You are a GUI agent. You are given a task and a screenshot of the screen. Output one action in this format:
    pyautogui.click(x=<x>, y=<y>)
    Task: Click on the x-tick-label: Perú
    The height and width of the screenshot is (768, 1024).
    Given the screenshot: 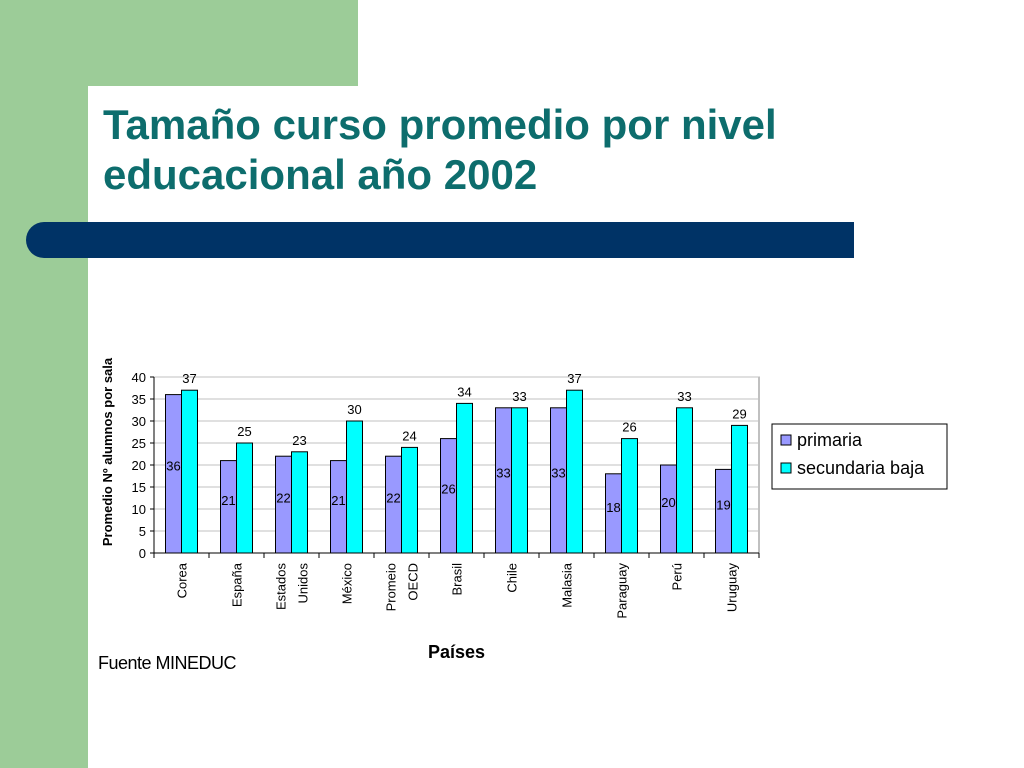 What is the action you would take?
    pyautogui.click(x=677, y=576)
    